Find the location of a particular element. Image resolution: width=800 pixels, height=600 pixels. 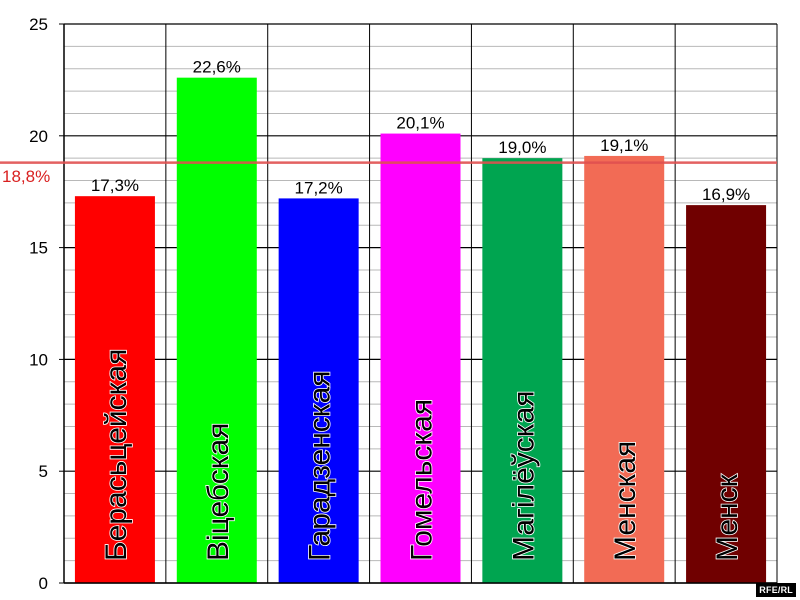

bar-value-label: 22,6% is located at coordinates (217, 67).